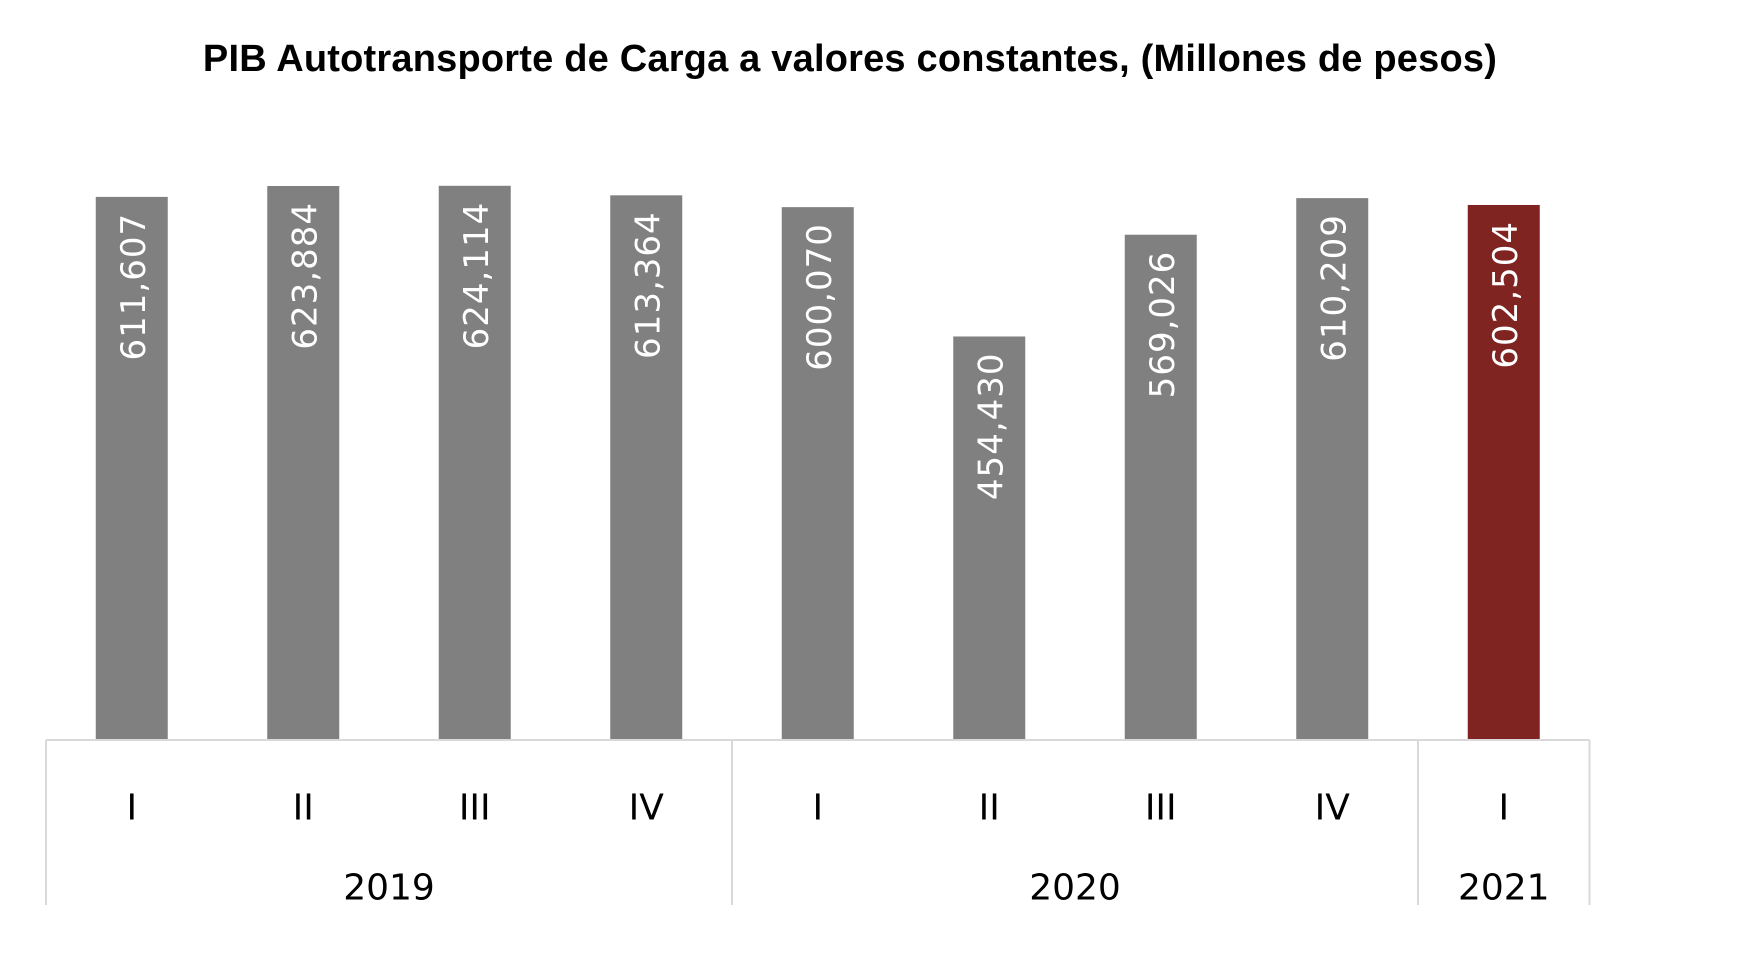 The width and height of the screenshot is (1738, 954). I want to click on year-group-label: 2019, so click(389, 888).